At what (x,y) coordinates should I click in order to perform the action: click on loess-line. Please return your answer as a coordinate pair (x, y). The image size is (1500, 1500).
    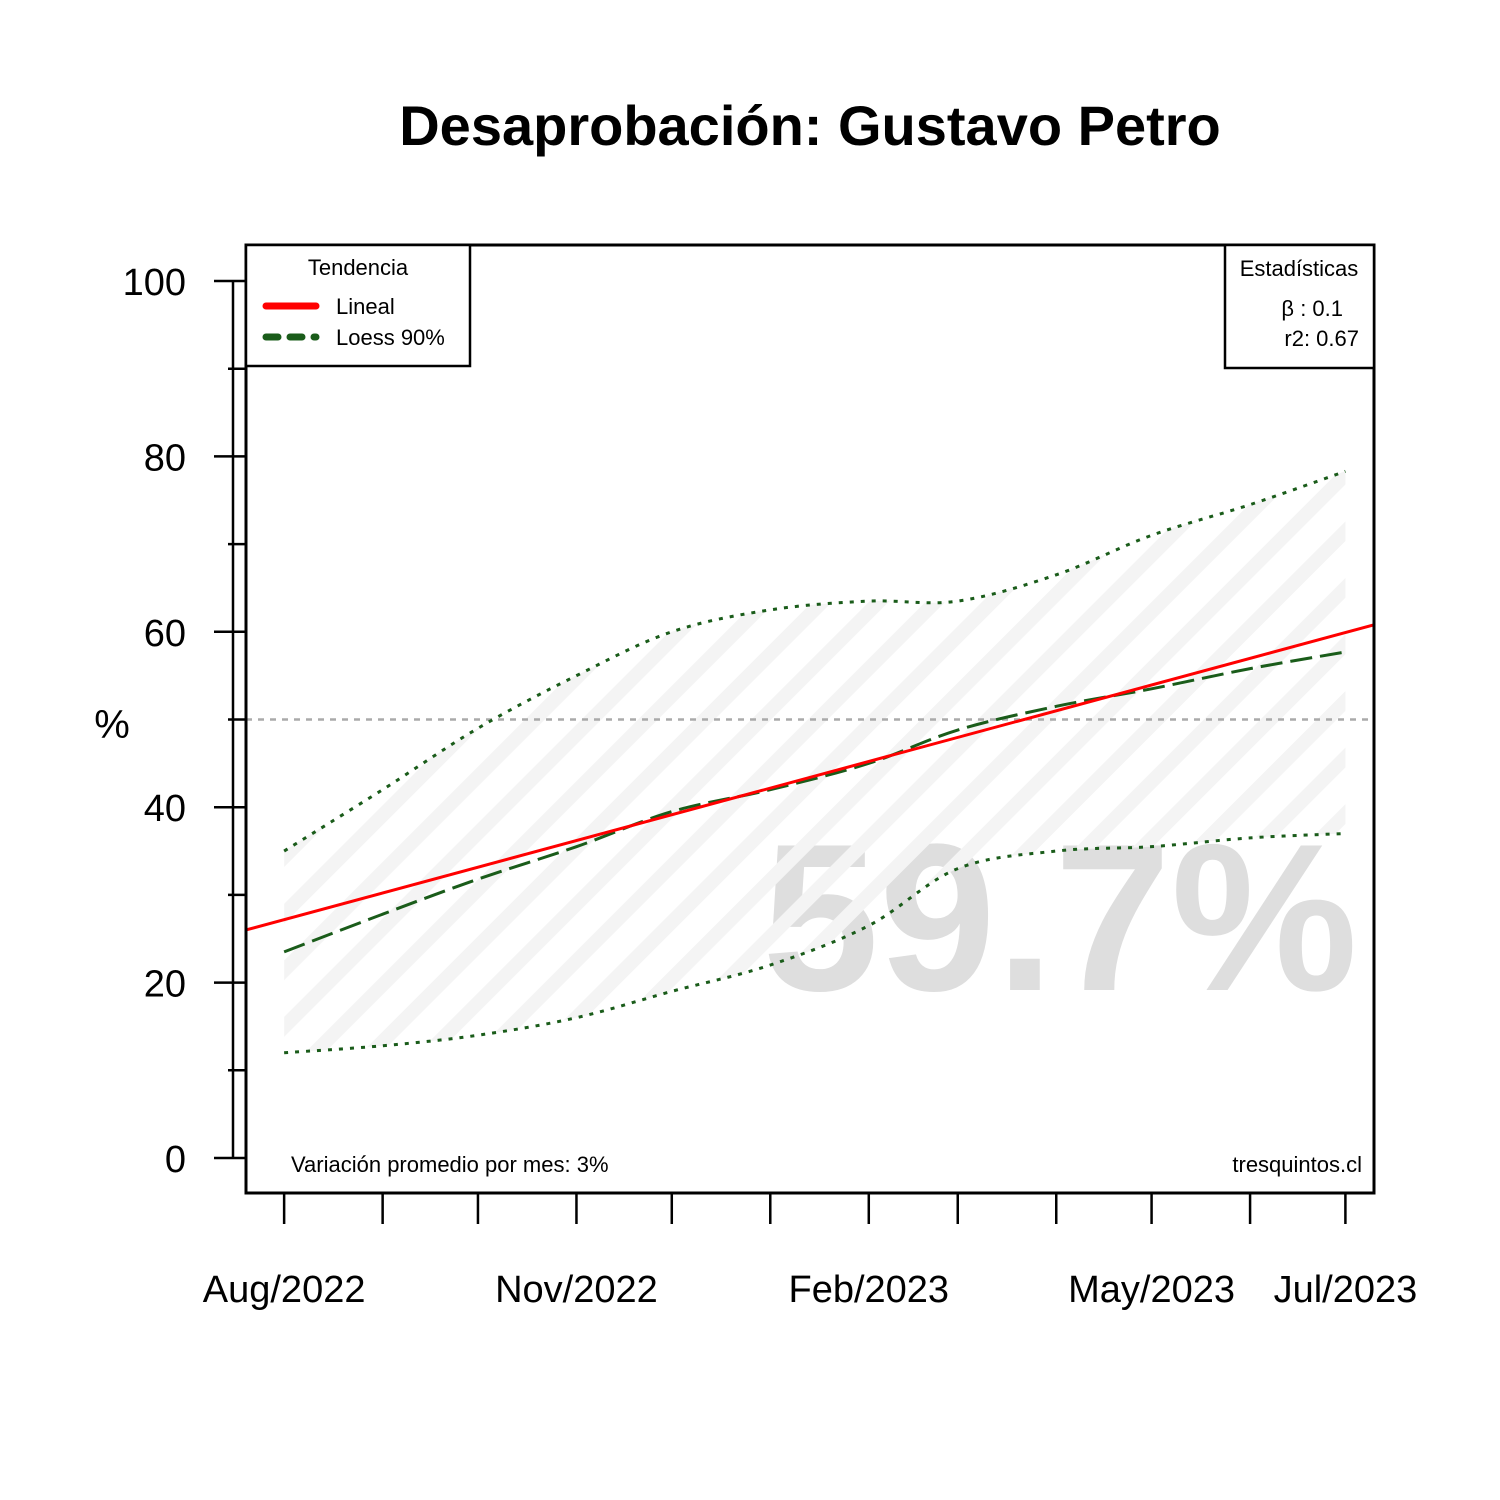
    Looking at the image, I should click on (814, 802).